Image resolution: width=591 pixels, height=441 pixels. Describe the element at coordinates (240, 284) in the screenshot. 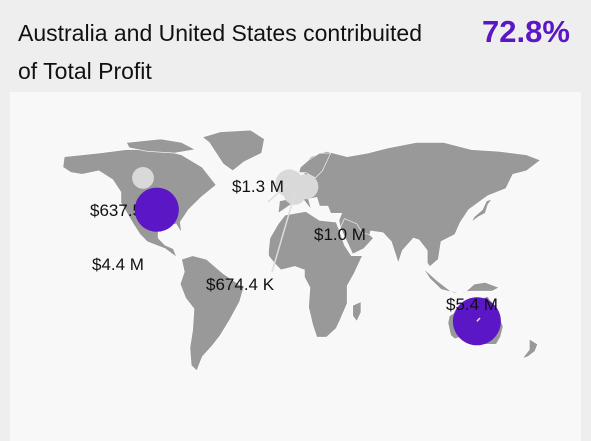

I see `bubble-label-4: $674.4 K` at that location.